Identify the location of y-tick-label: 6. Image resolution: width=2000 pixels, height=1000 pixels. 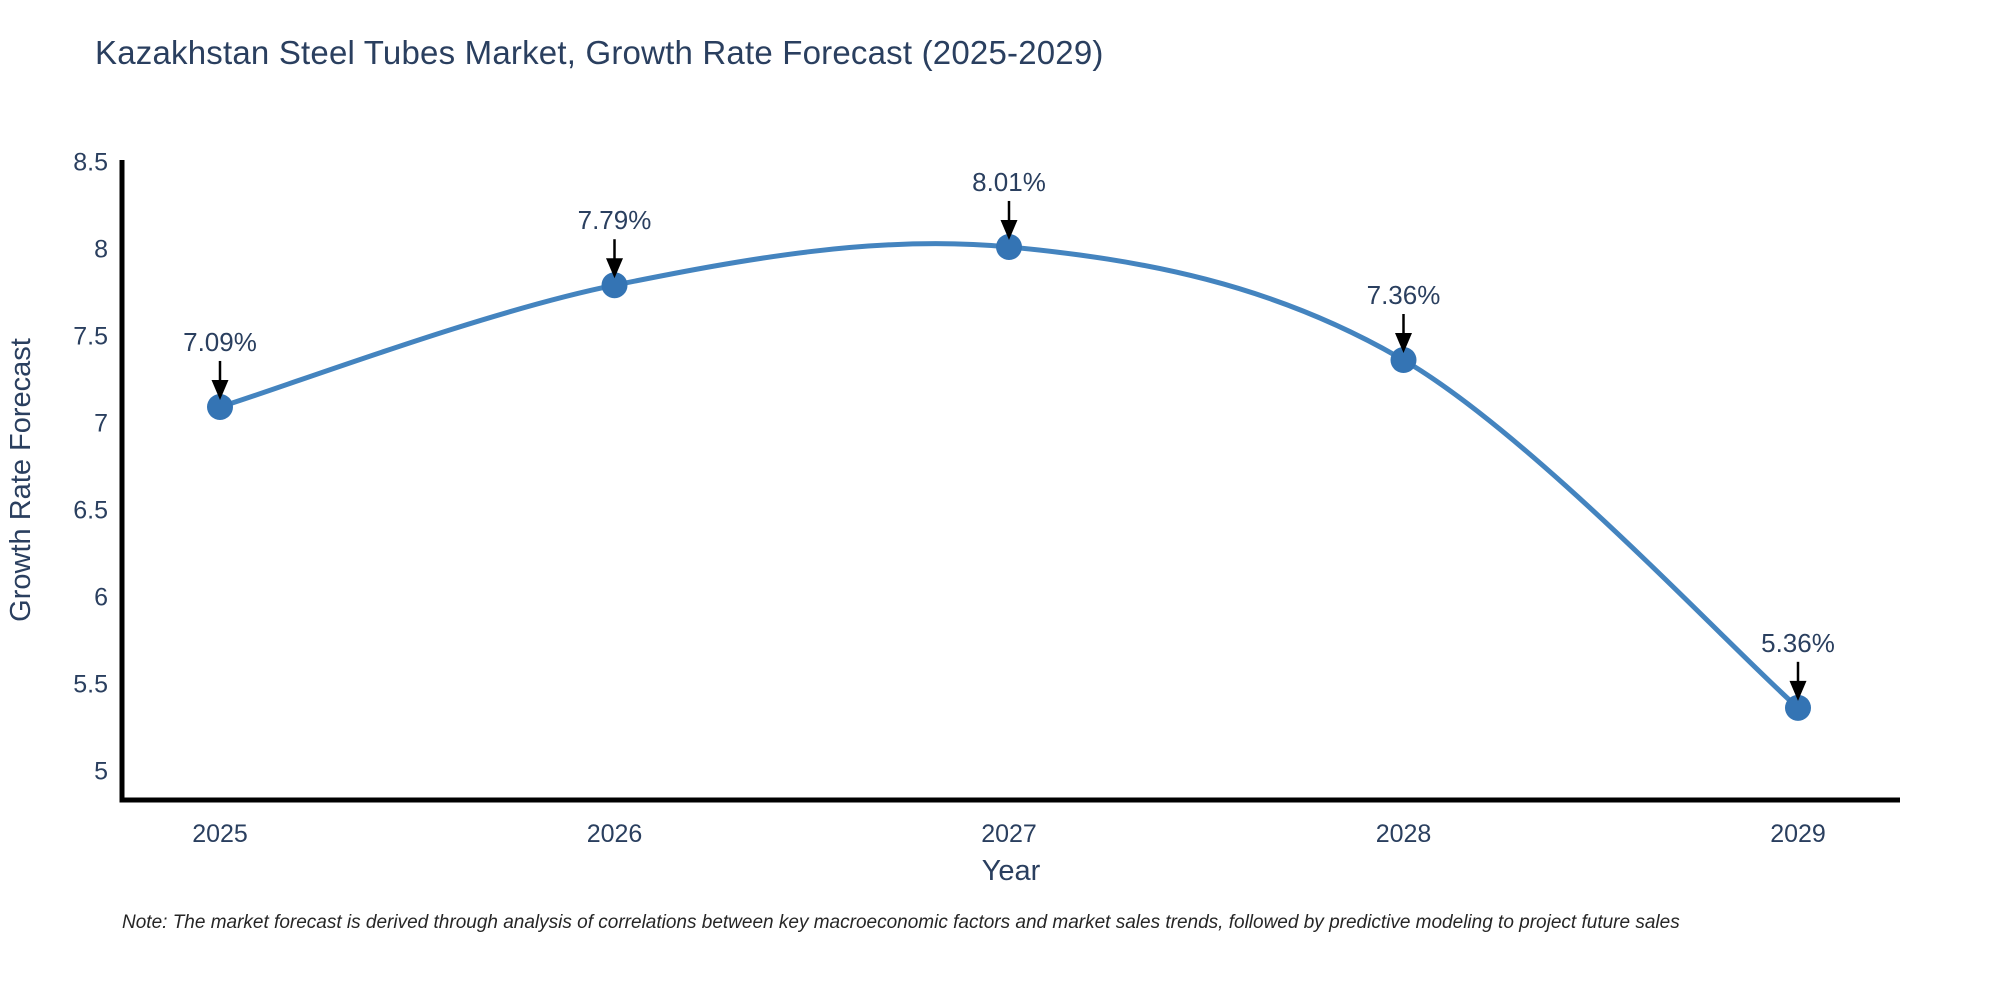
(101, 598).